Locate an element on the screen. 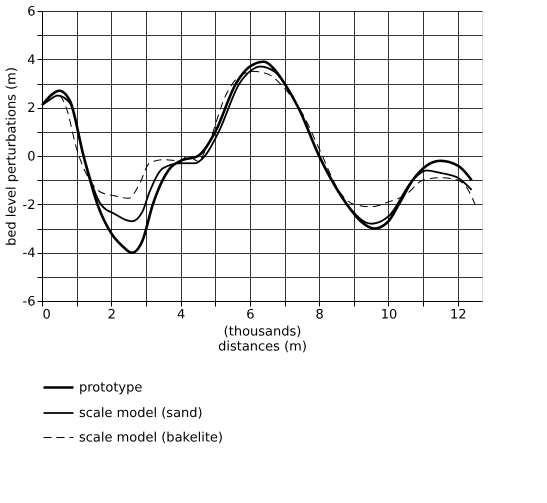 The height and width of the screenshot is (503, 547). x-tick-label: 4 is located at coordinates (181, 315).